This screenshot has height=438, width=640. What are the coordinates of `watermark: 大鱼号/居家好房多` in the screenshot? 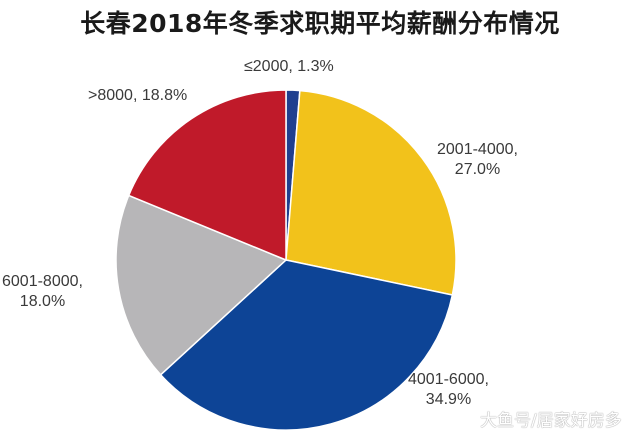 It's located at (551, 421).